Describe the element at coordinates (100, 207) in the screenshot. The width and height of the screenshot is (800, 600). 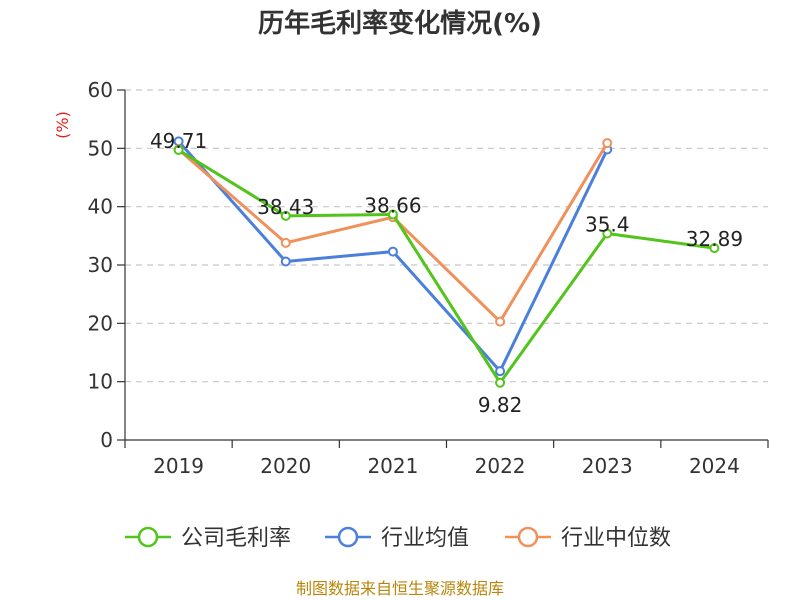
I see `y-tick-label-40: 40` at that location.